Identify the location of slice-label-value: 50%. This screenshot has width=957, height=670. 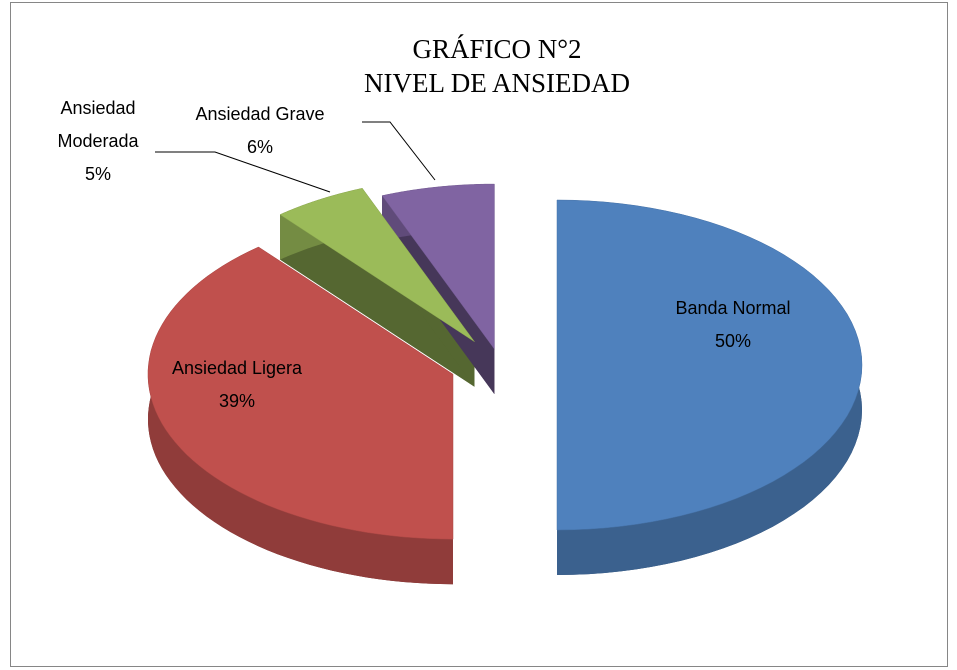
(733, 341).